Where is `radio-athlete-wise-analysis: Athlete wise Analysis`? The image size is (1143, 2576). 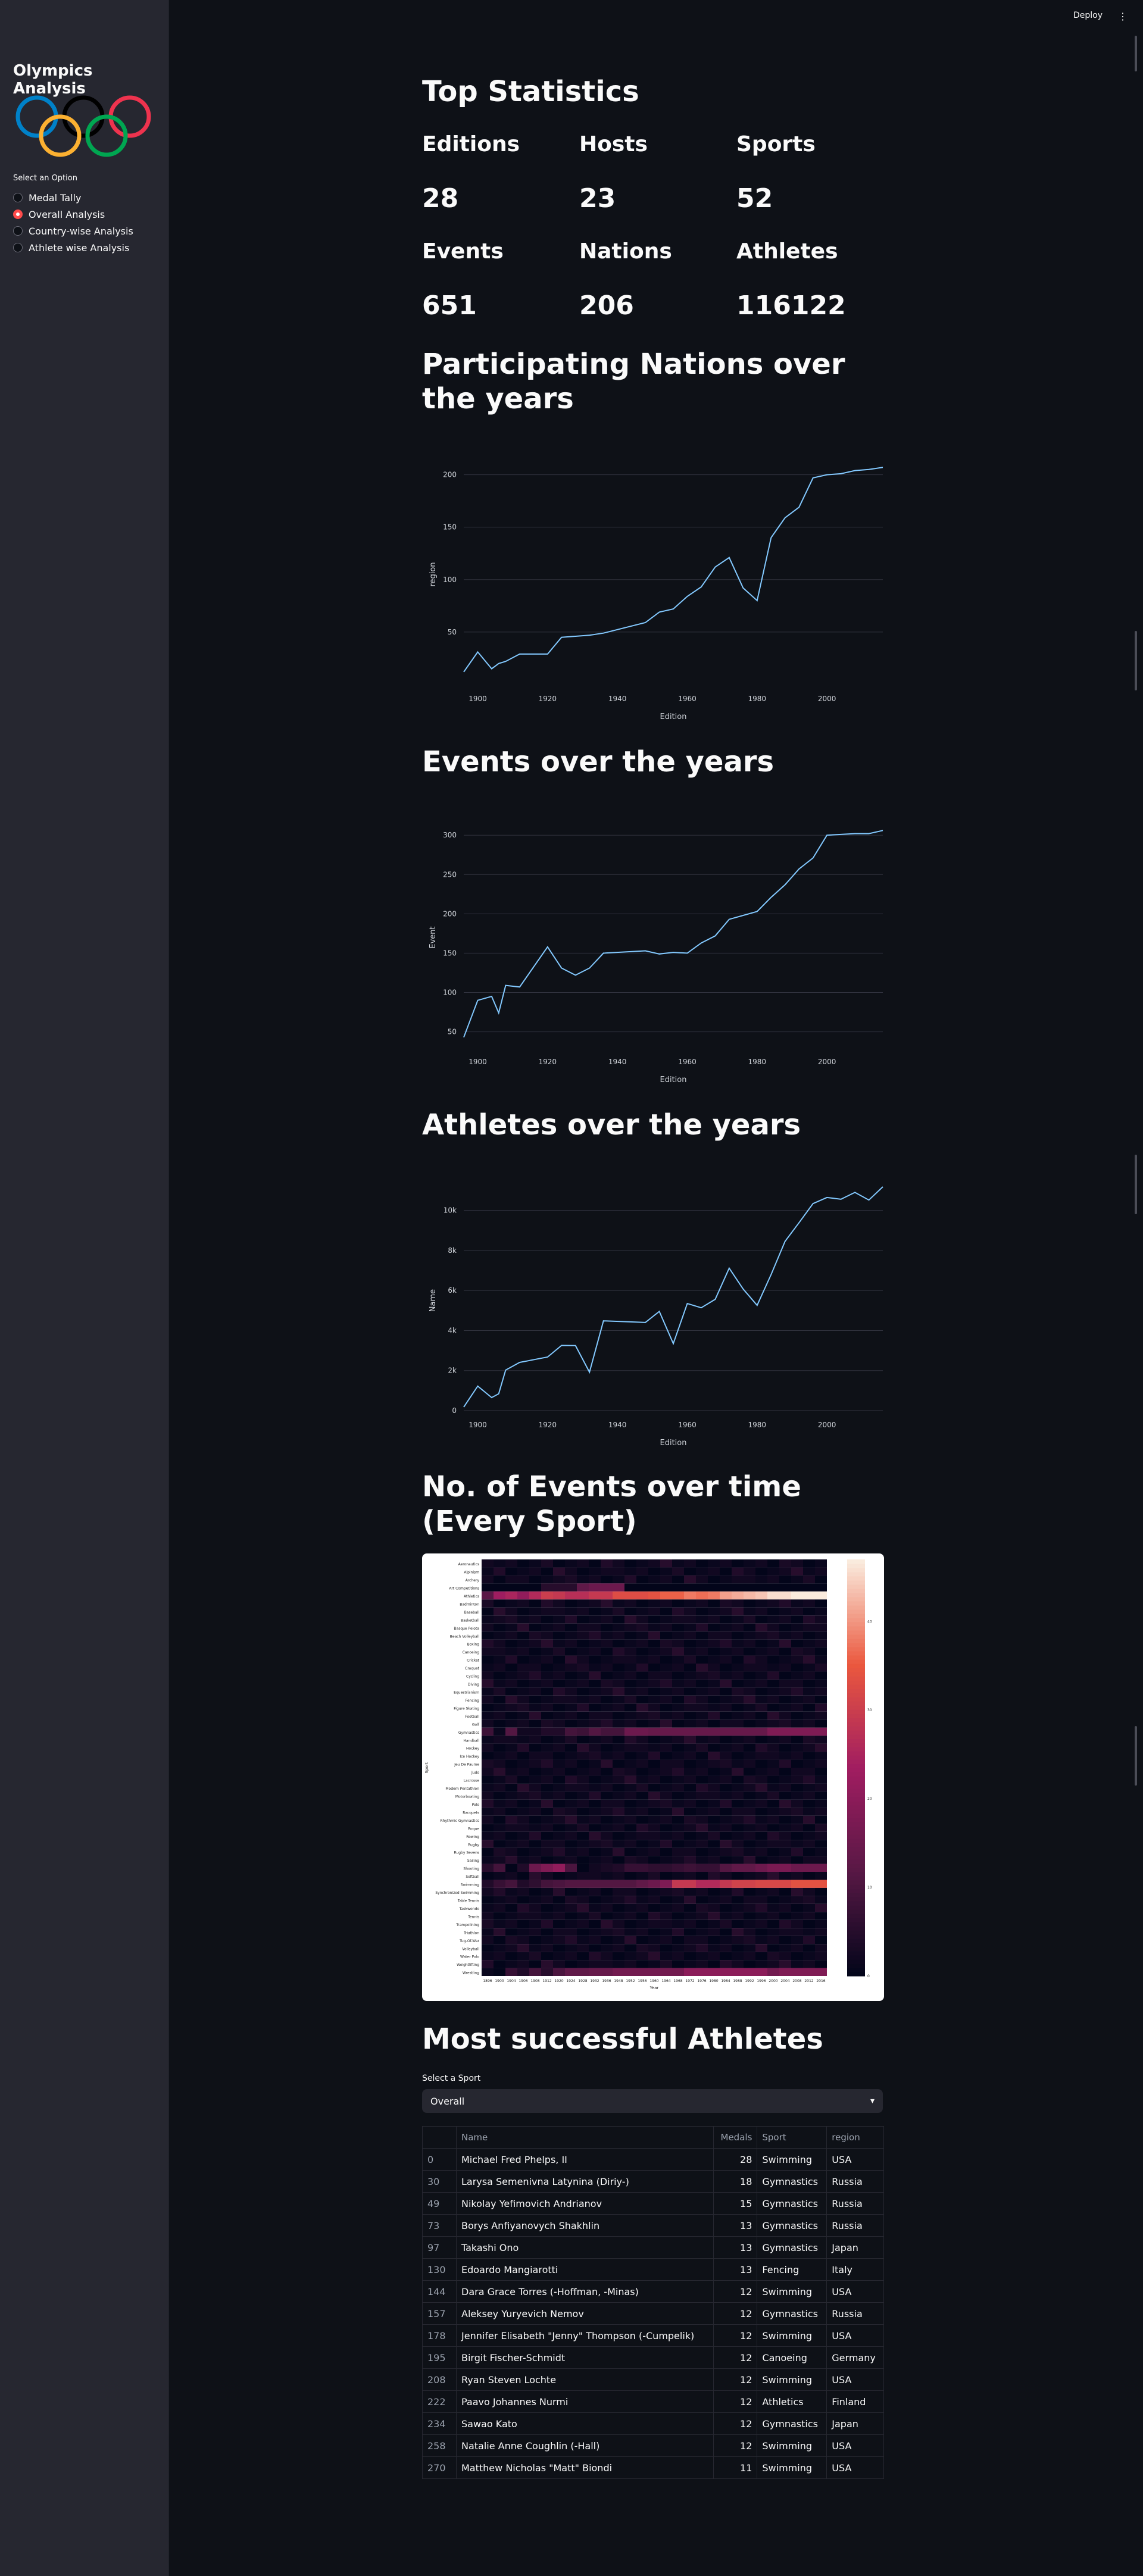
radio-athlete-wise-analysis: Athlete wise Analysis is located at coordinates (71, 247).